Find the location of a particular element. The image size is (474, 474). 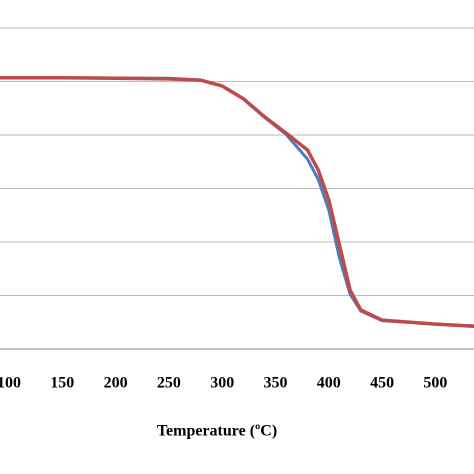

x-tick-label: 400 is located at coordinates (329, 383).